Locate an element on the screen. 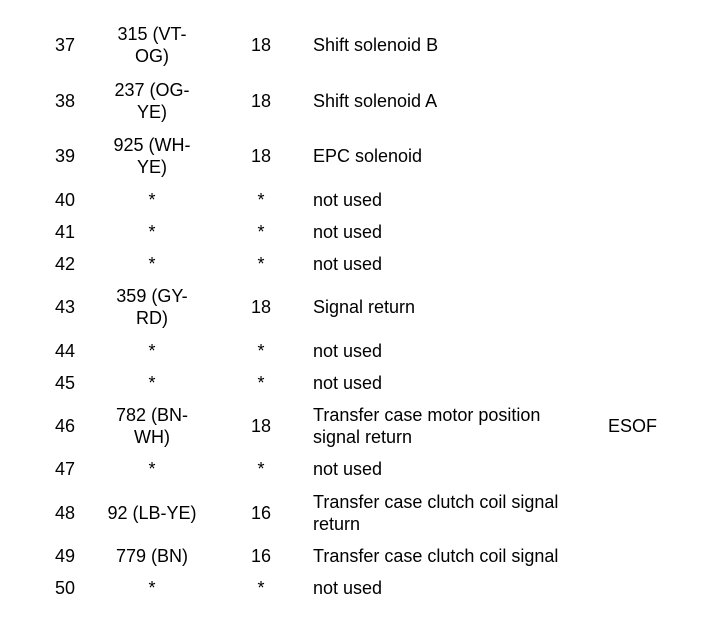 The height and width of the screenshot is (624, 704). description-cell: Shift solenoid A is located at coordinates (375, 101).